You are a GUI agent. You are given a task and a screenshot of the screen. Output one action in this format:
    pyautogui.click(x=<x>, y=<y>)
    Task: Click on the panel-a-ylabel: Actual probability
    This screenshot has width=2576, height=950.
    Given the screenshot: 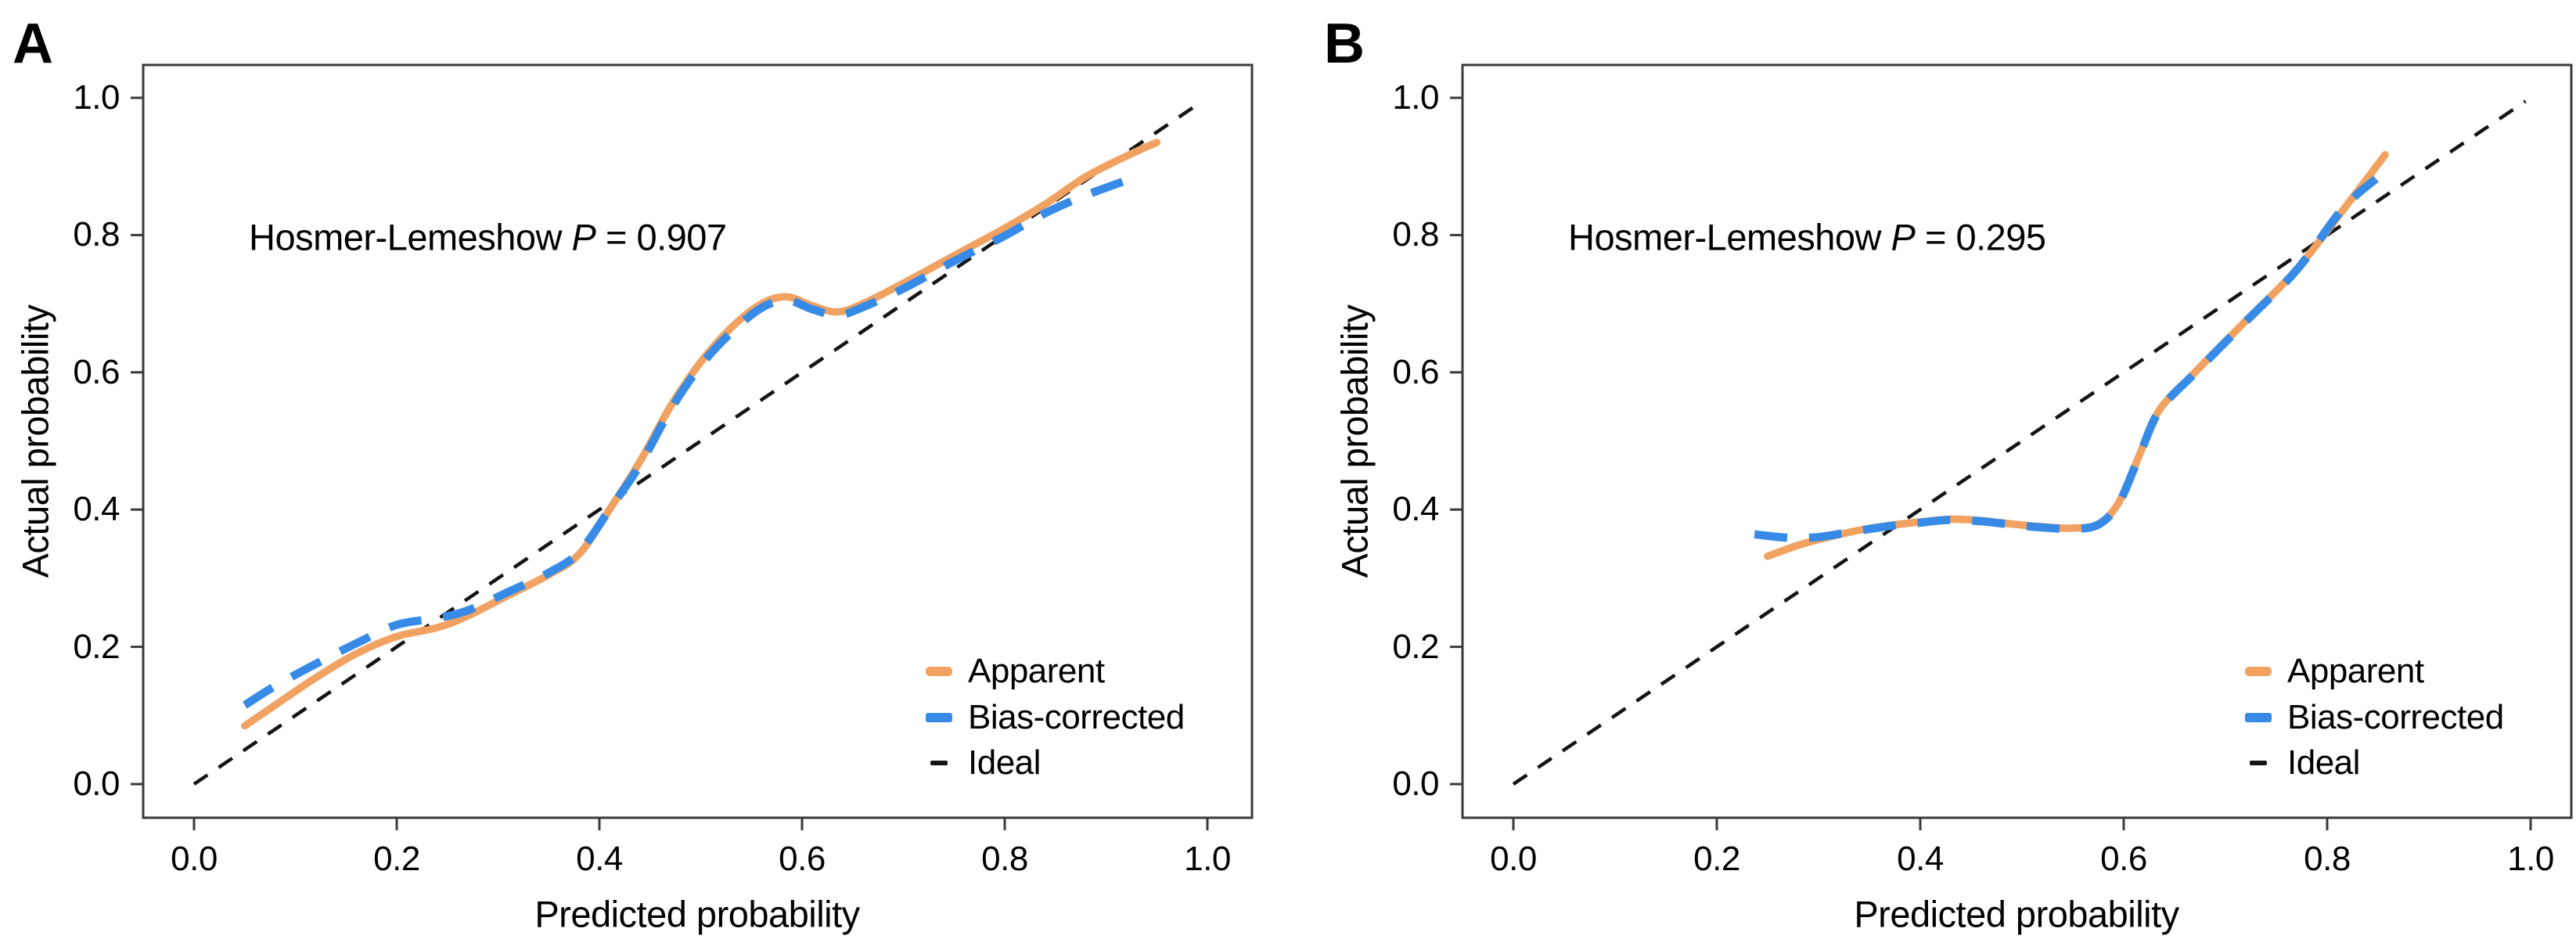 What is the action you would take?
    pyautogui.click(x=35, y=441)
    